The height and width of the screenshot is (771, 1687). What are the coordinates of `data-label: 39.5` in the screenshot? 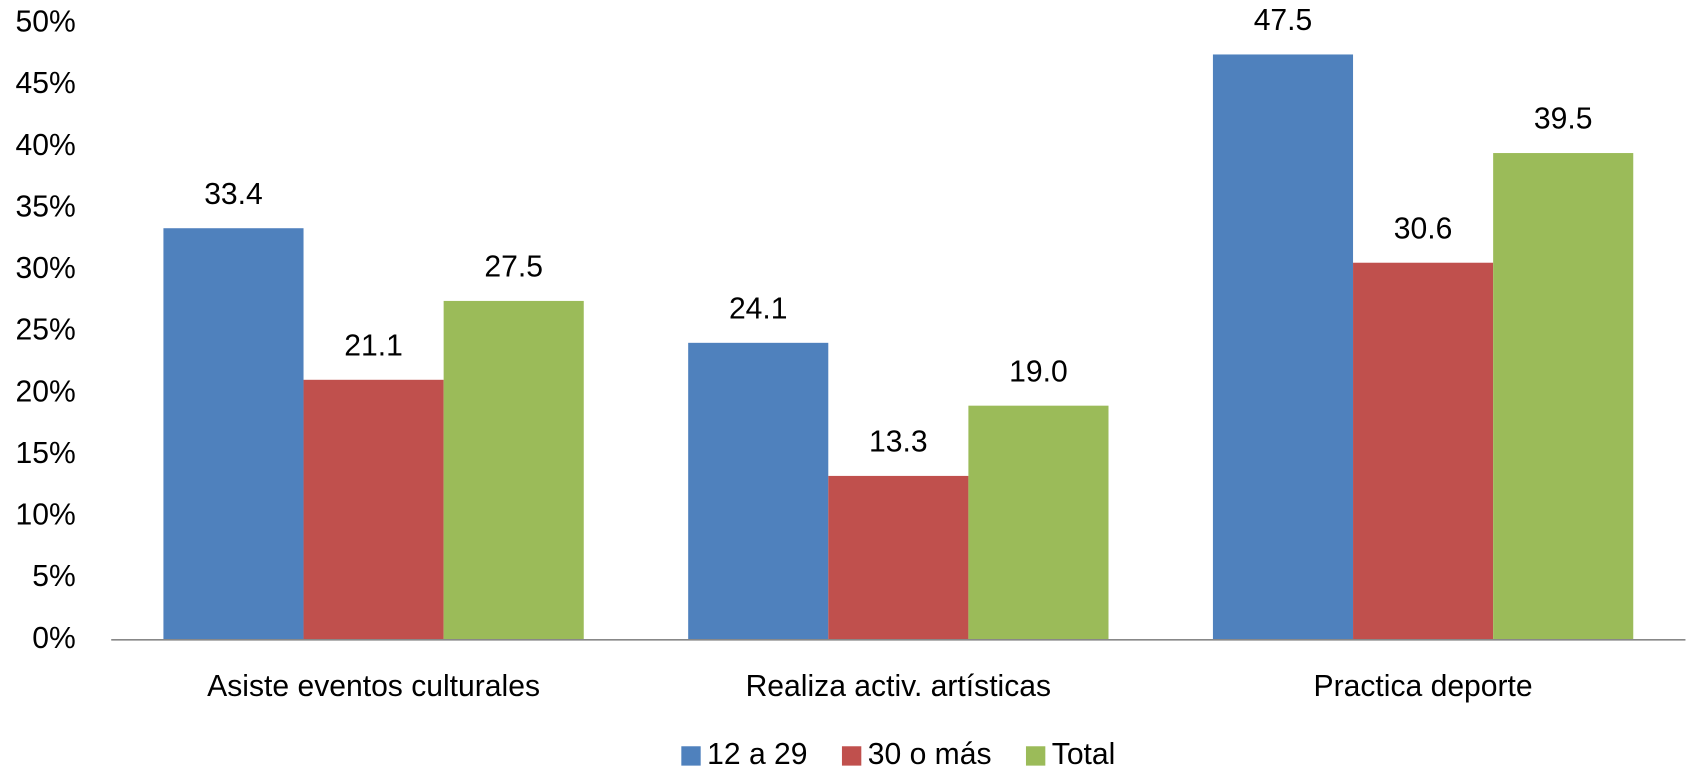 It's located at (1563, 119).